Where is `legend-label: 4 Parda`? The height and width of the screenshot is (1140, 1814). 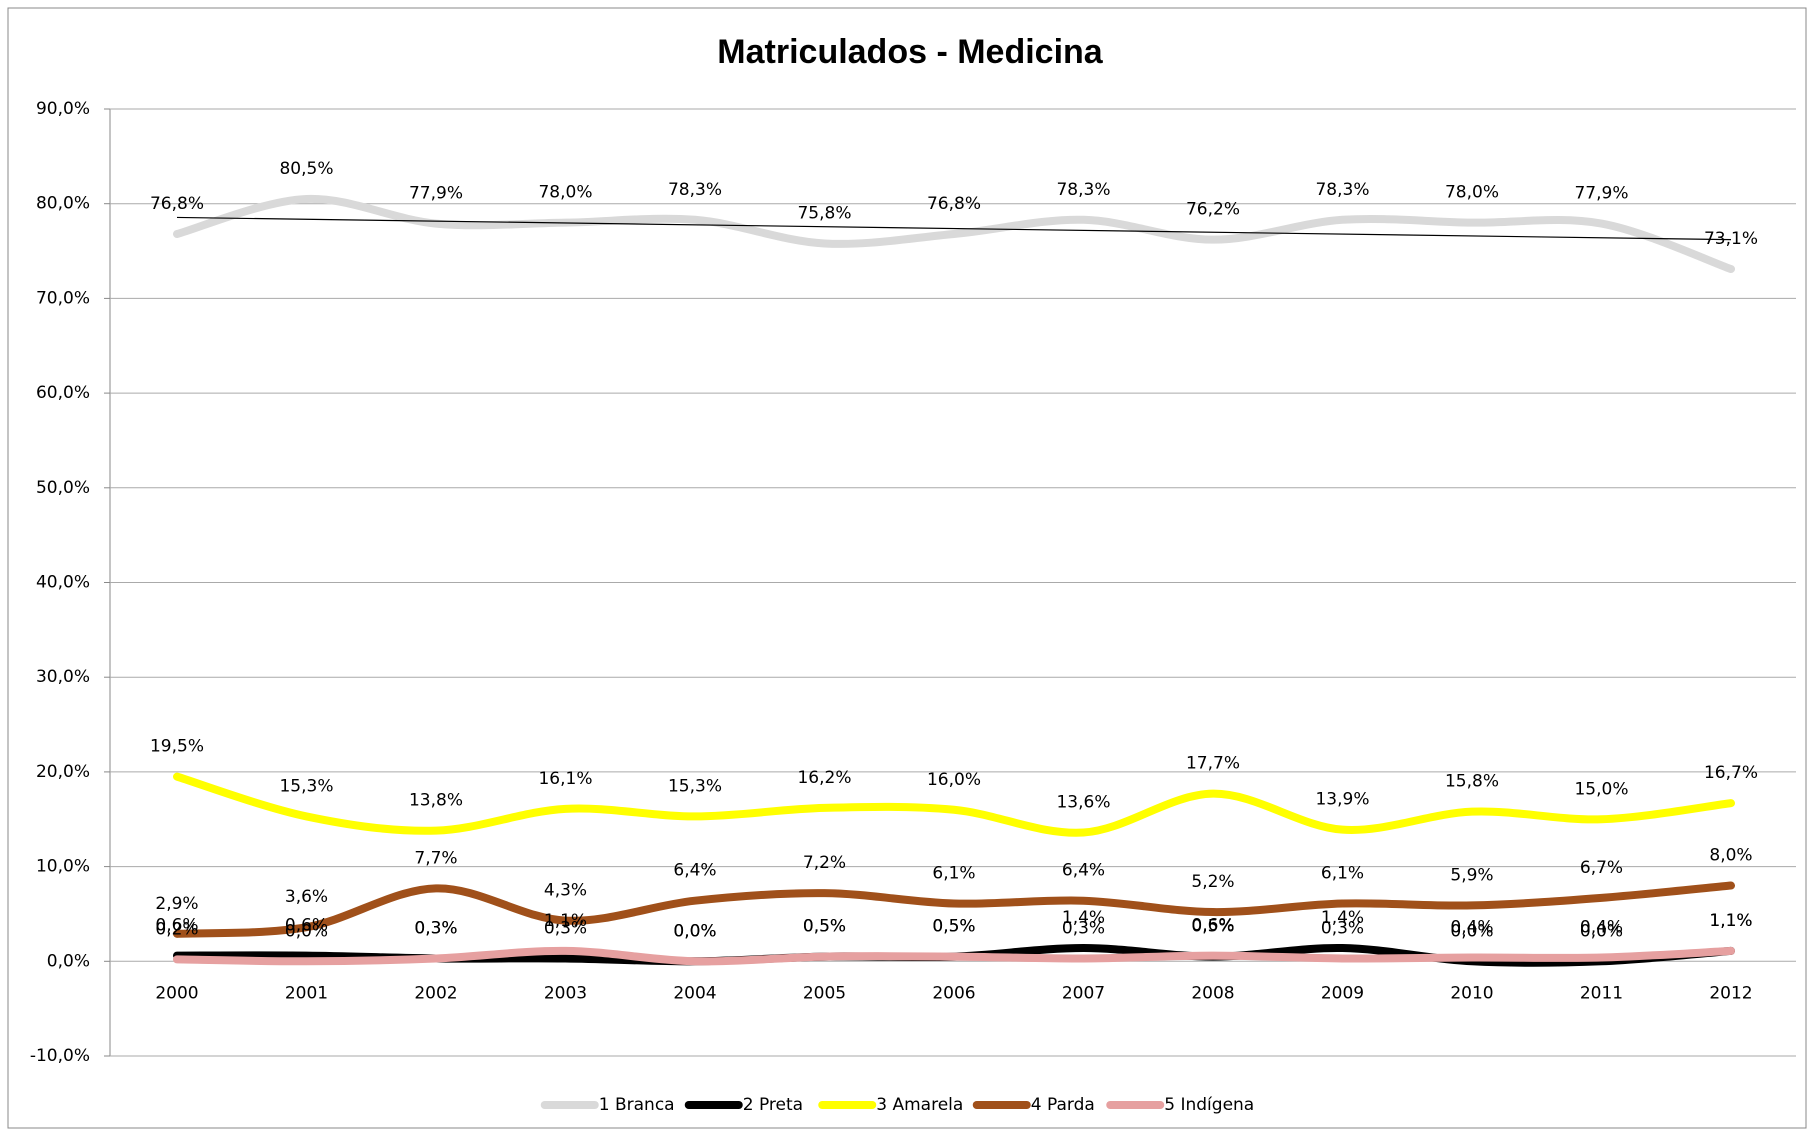 legend-label: 4 Parda is located at coordinates (1063, 1105).